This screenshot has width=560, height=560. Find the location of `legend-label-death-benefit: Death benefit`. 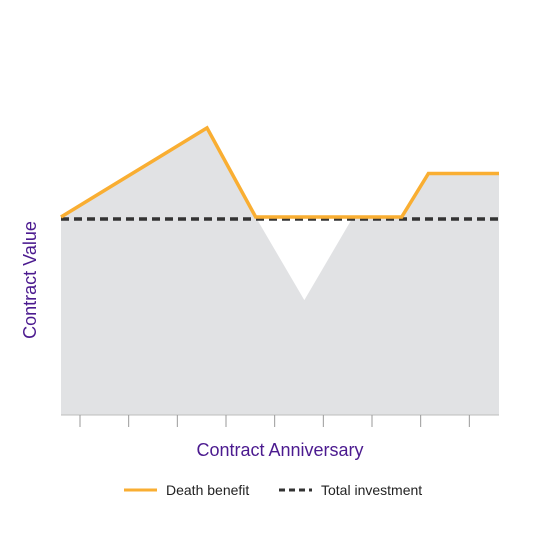

legend-label-death-benefit: Death benefit is located at coordinates (207, 490).